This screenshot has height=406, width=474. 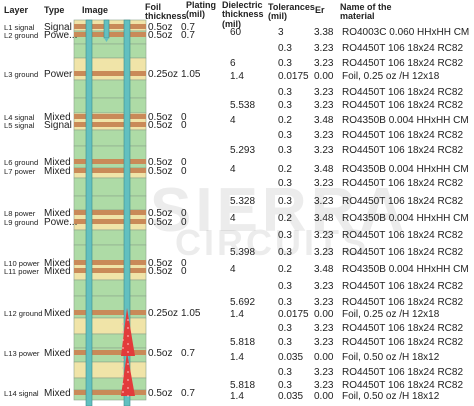 I want to click on layer-name: L9 ground, so click(x=21, y=222).